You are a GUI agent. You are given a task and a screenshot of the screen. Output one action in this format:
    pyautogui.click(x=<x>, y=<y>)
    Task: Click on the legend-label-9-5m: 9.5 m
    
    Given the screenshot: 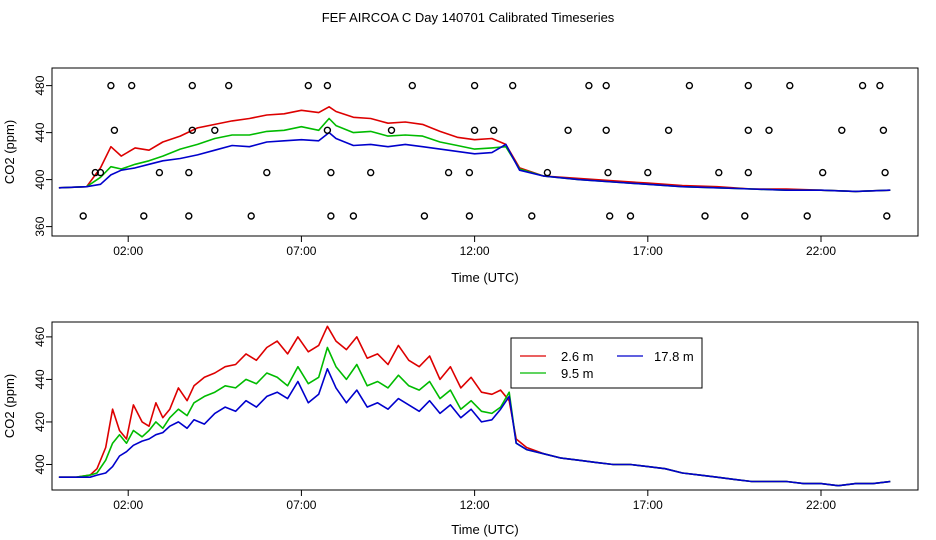 What is the action you would take?
    pyautogui.click(x=577, y=373)
    